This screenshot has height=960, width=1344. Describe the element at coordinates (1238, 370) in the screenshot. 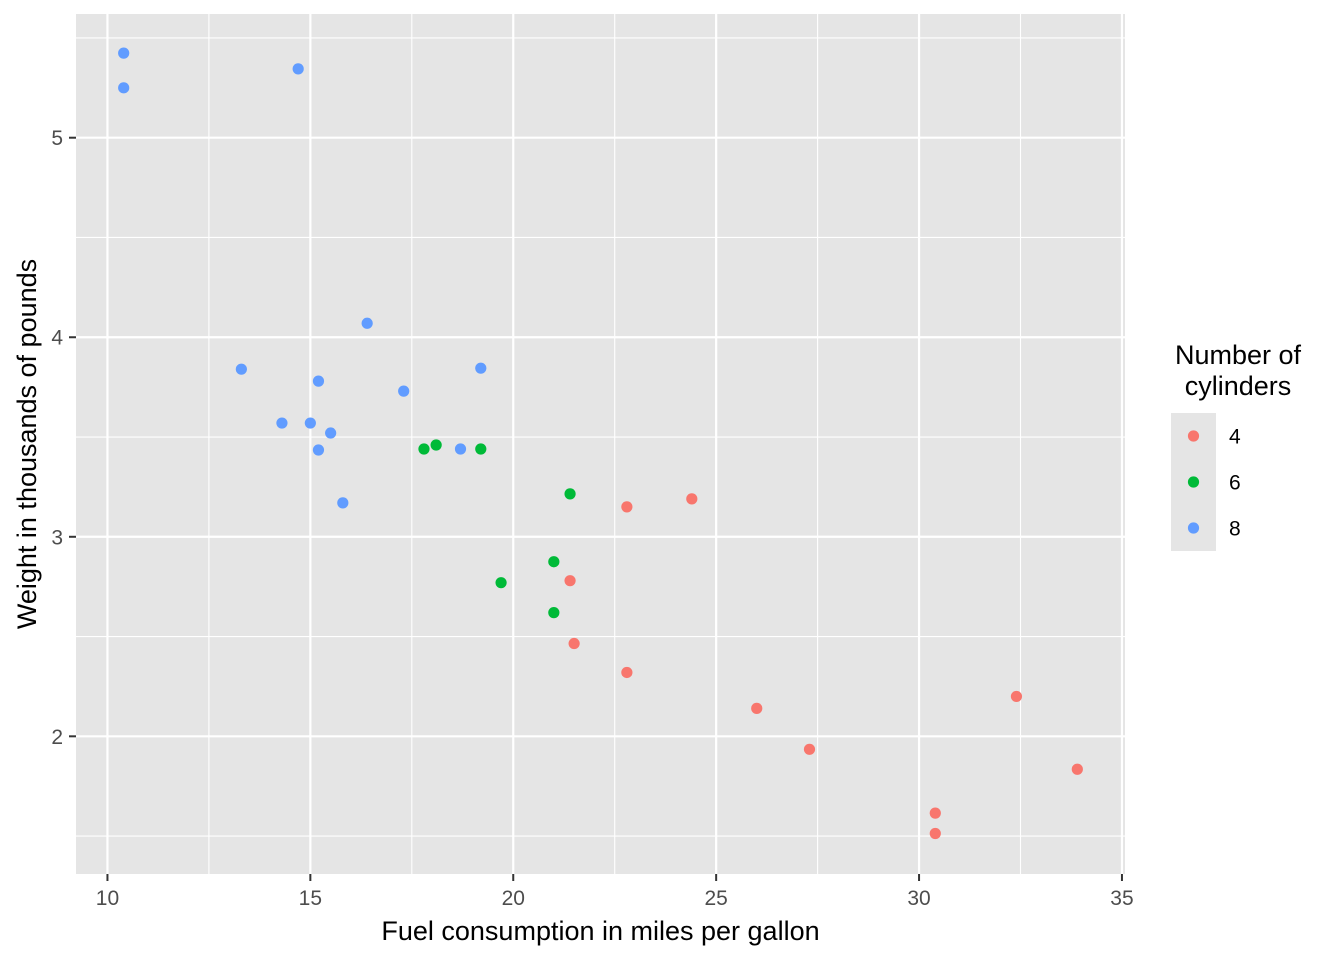

I see `legend-title: Number of cylinders` at that location.